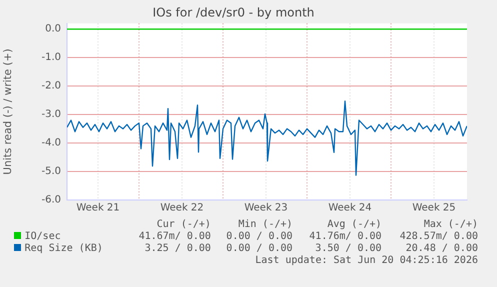  Describe the element at coordinates (51, 143) in the screenshot. I see `y-tick-label: -4.0` at that location.